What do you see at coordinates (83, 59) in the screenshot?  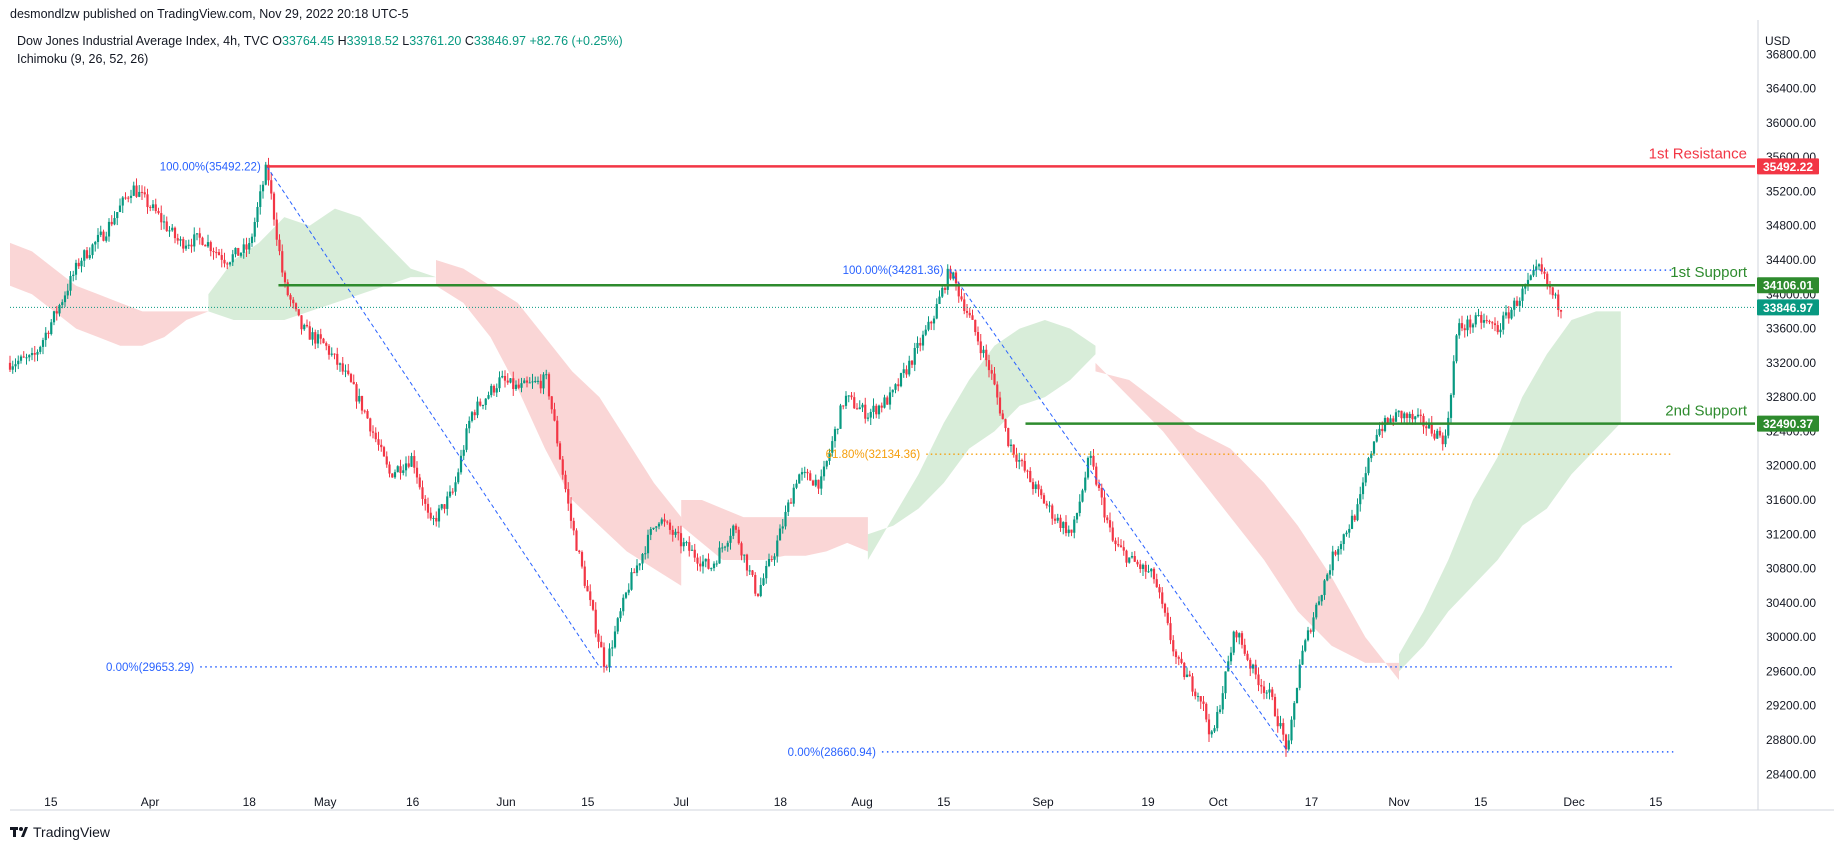 I see `indicator-legend: Ichimoku (9, 26, 52, 26)` at bounding box center [83, 59].